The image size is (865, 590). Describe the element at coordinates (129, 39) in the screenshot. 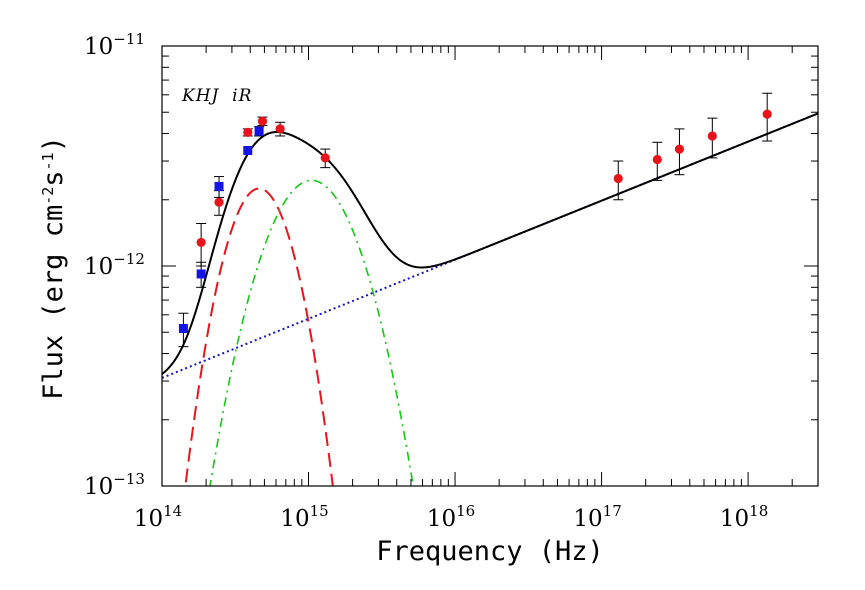

I see `y-tick-label-exp: −11` at that location.